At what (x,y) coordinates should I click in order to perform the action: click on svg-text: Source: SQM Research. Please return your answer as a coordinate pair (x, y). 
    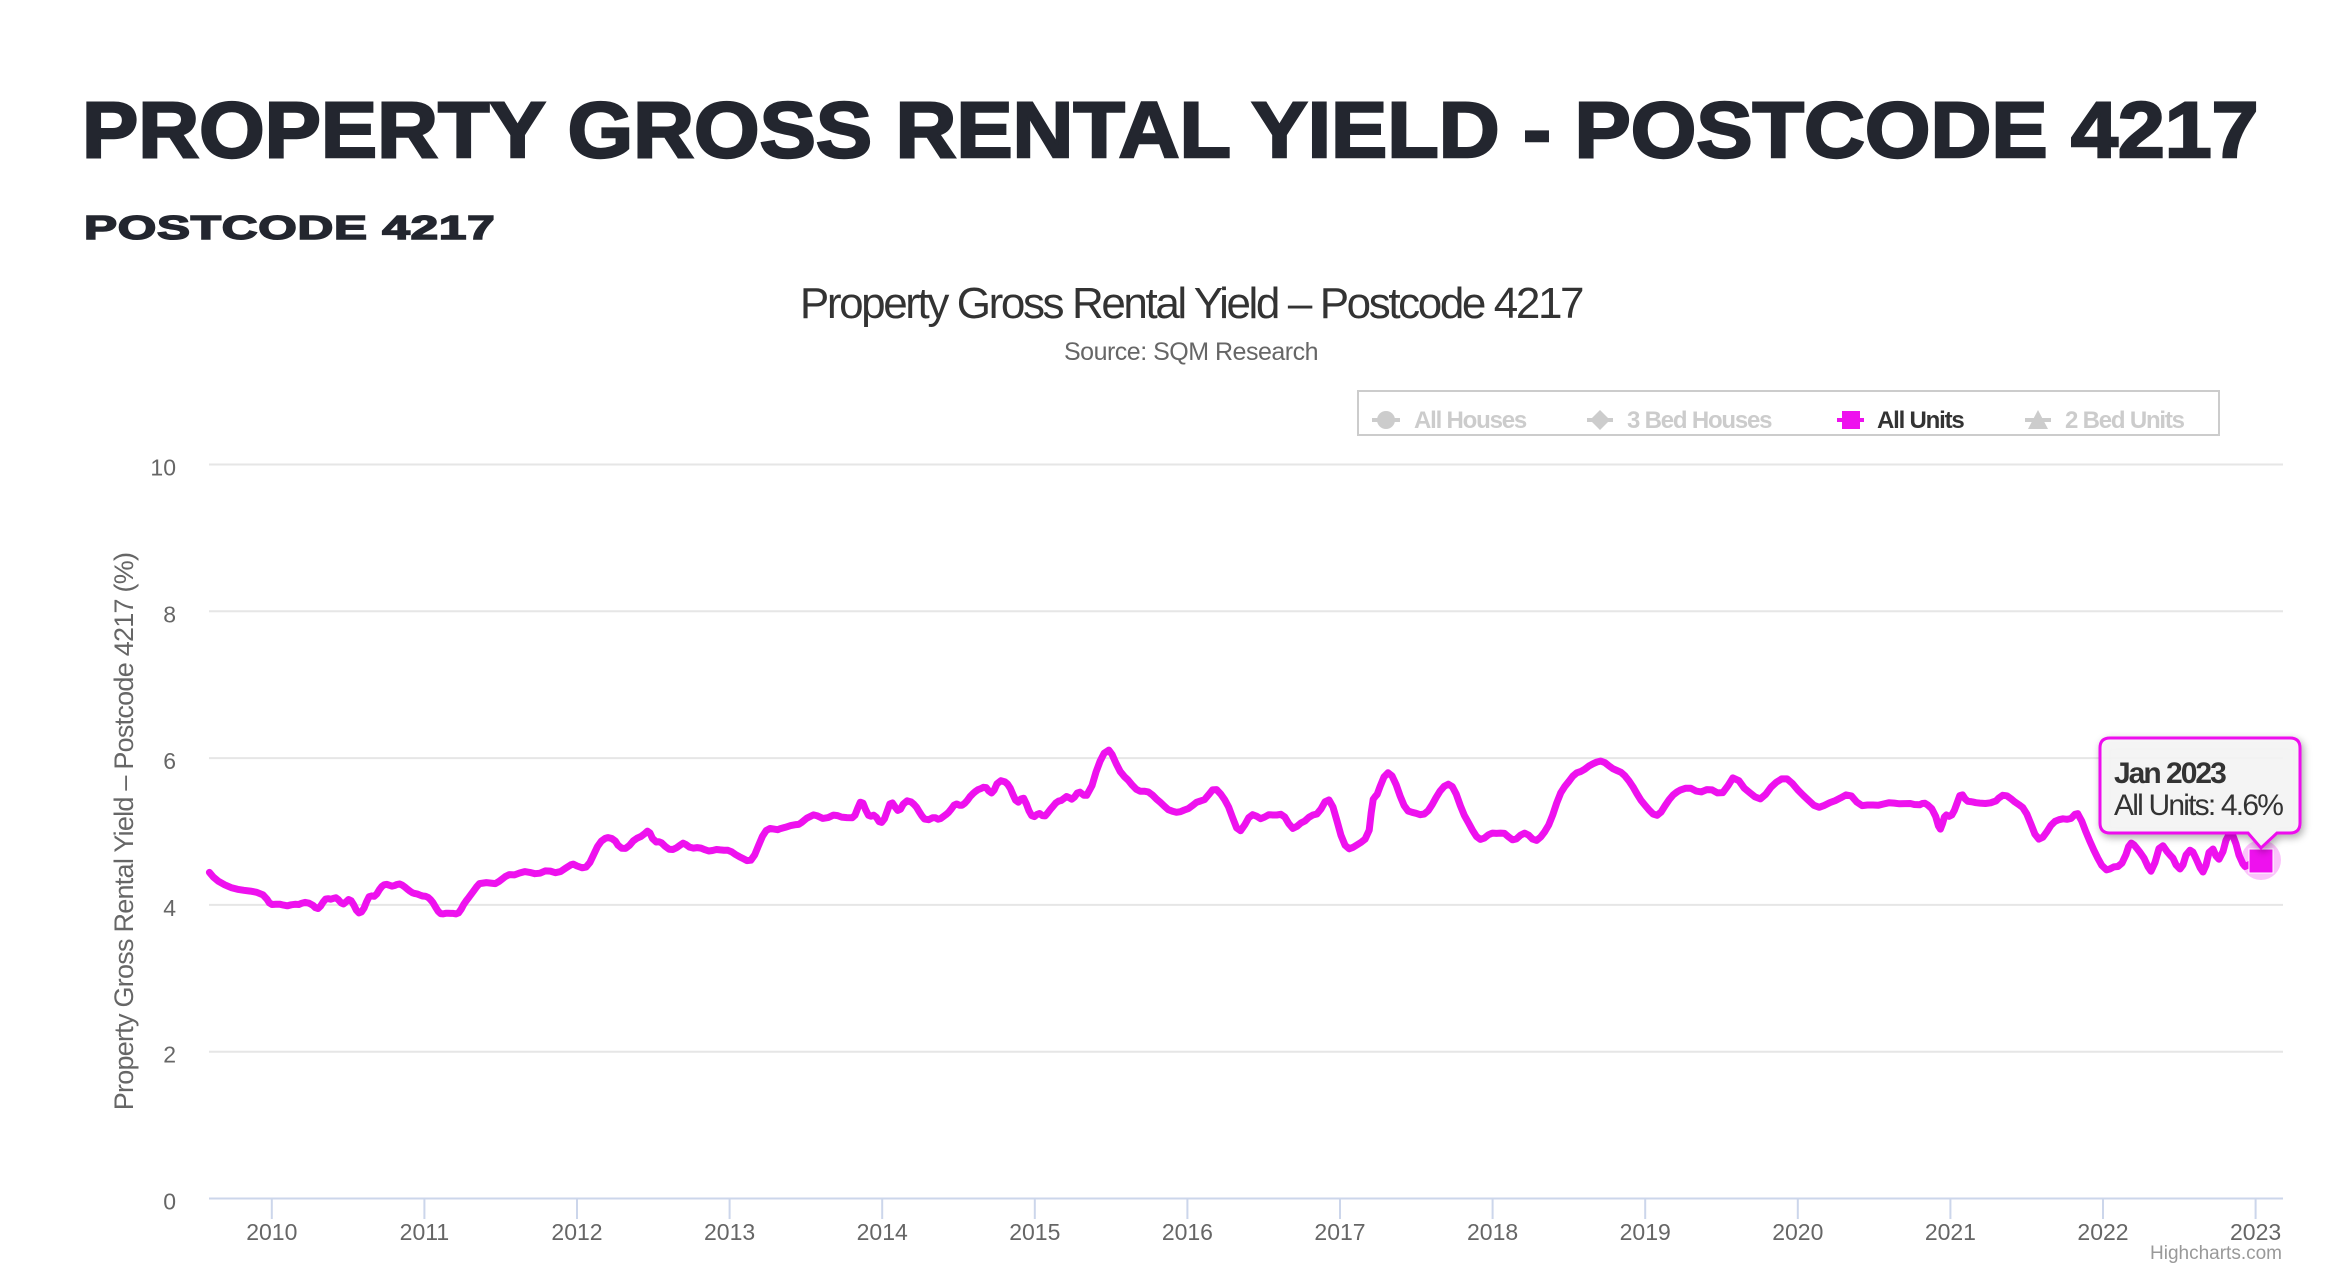
    Looking at the image, I should click on (1191, 352).